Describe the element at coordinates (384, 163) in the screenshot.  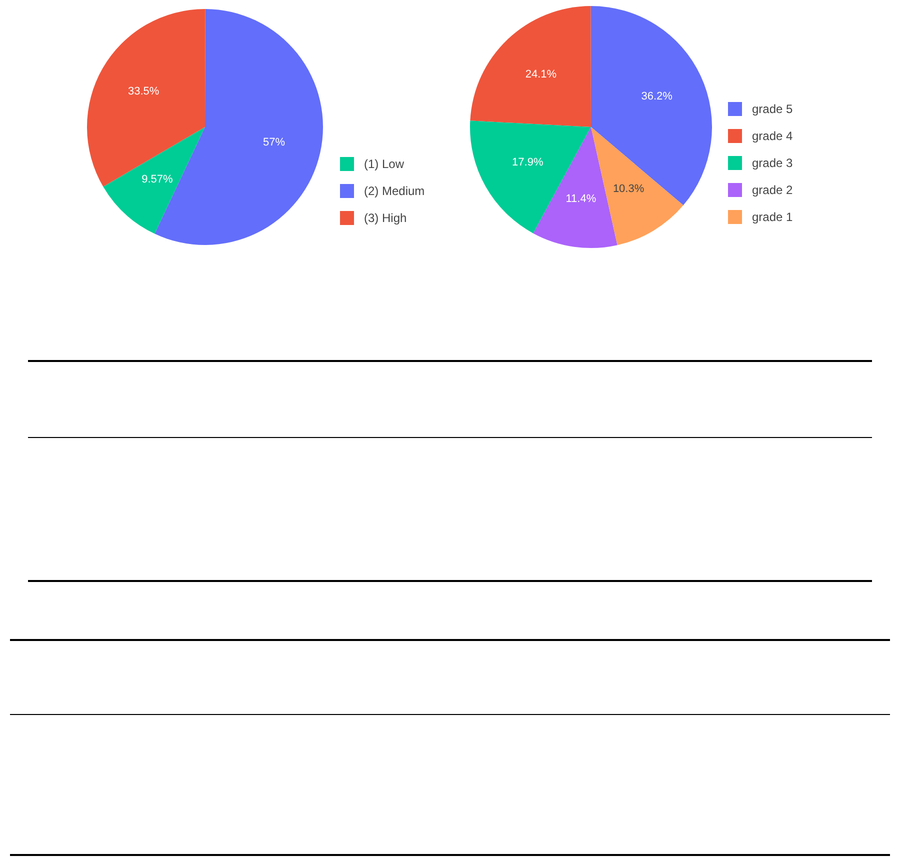
I see `legend-label: (1) Low` at that location.